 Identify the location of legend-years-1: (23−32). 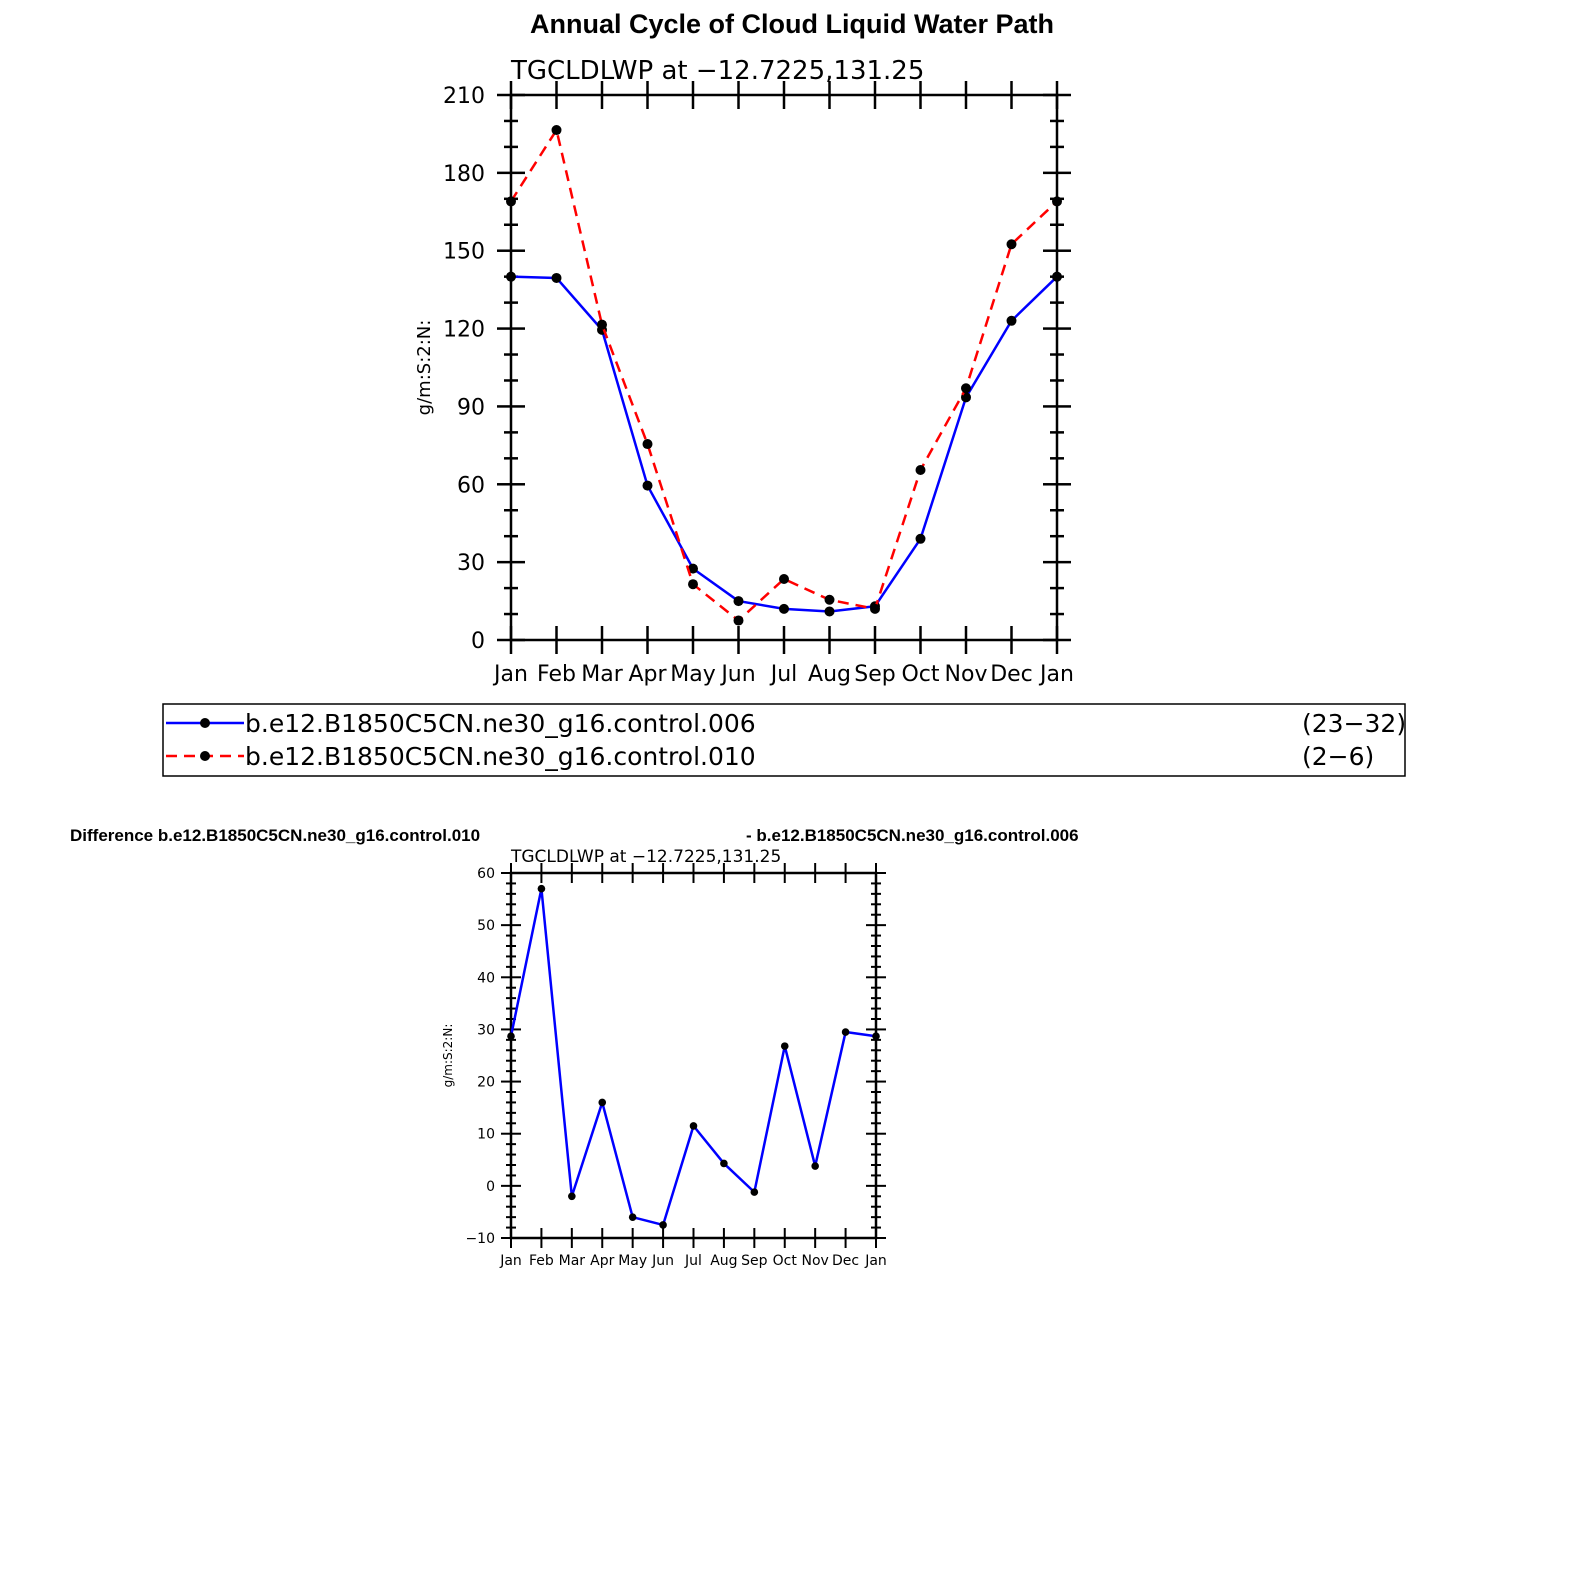
(1354, 723).